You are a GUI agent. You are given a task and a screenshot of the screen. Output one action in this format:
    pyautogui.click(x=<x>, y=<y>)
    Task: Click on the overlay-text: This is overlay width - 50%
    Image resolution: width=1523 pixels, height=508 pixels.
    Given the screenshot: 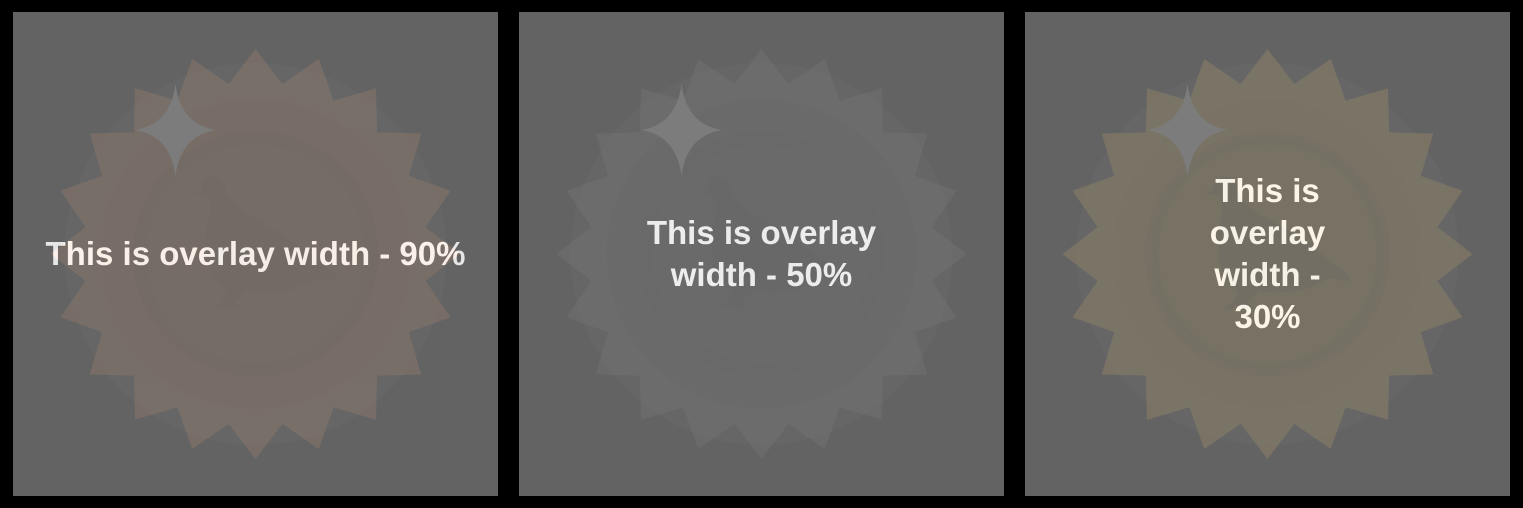 What is the action you would take?
    pyautogui.click(x=761, y=253)
    